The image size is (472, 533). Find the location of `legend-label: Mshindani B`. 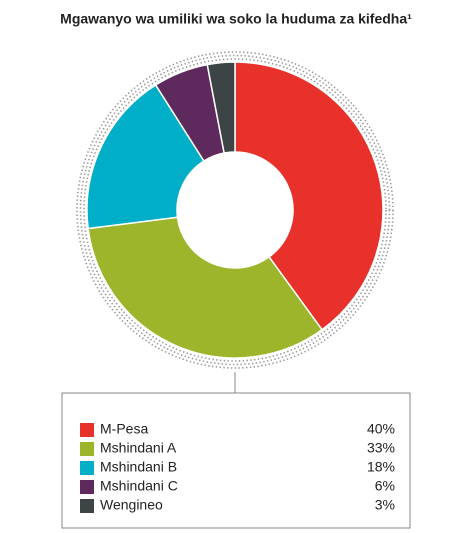

legend-label: Mshindani B is located at coordinates (138, 467).